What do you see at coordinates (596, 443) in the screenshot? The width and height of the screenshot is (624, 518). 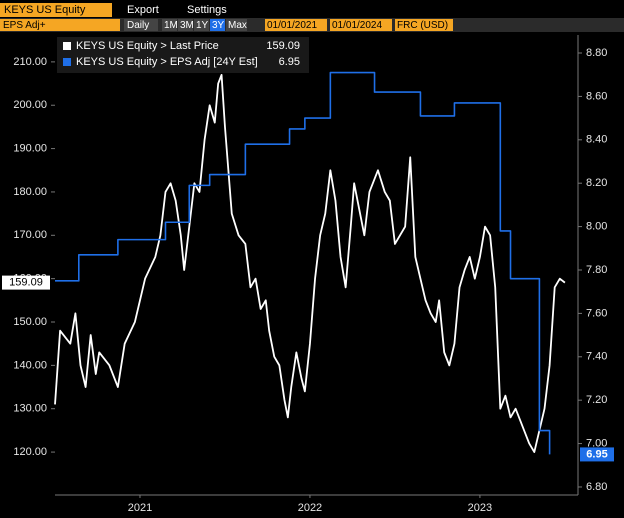 I see `y2-tick-label: 7.00` at bounding box center [596, 443].